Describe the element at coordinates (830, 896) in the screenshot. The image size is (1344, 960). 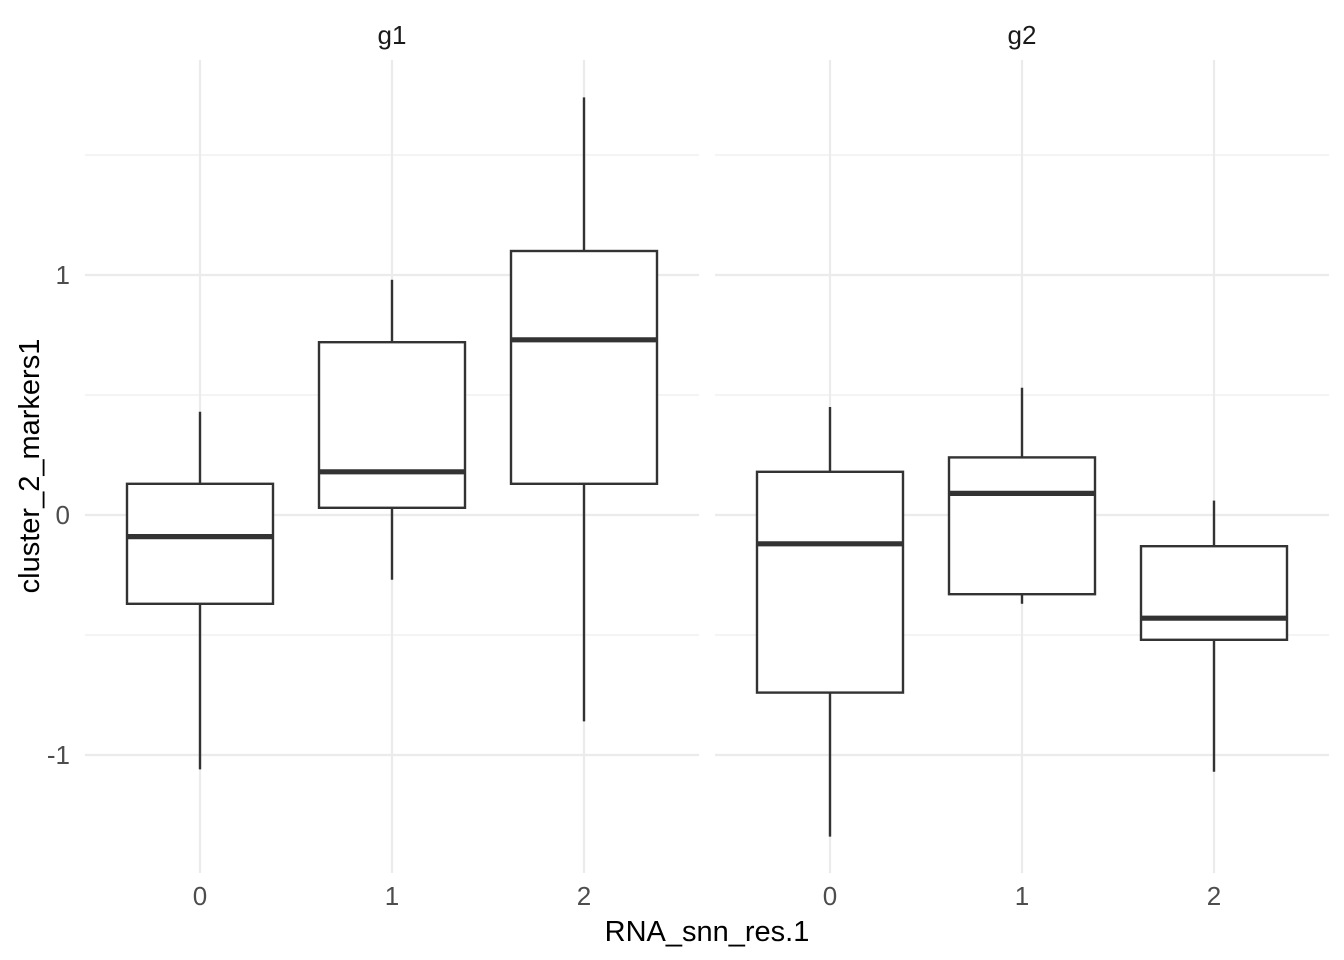
I see `x-tick-label-g2-0: 0` at that location.